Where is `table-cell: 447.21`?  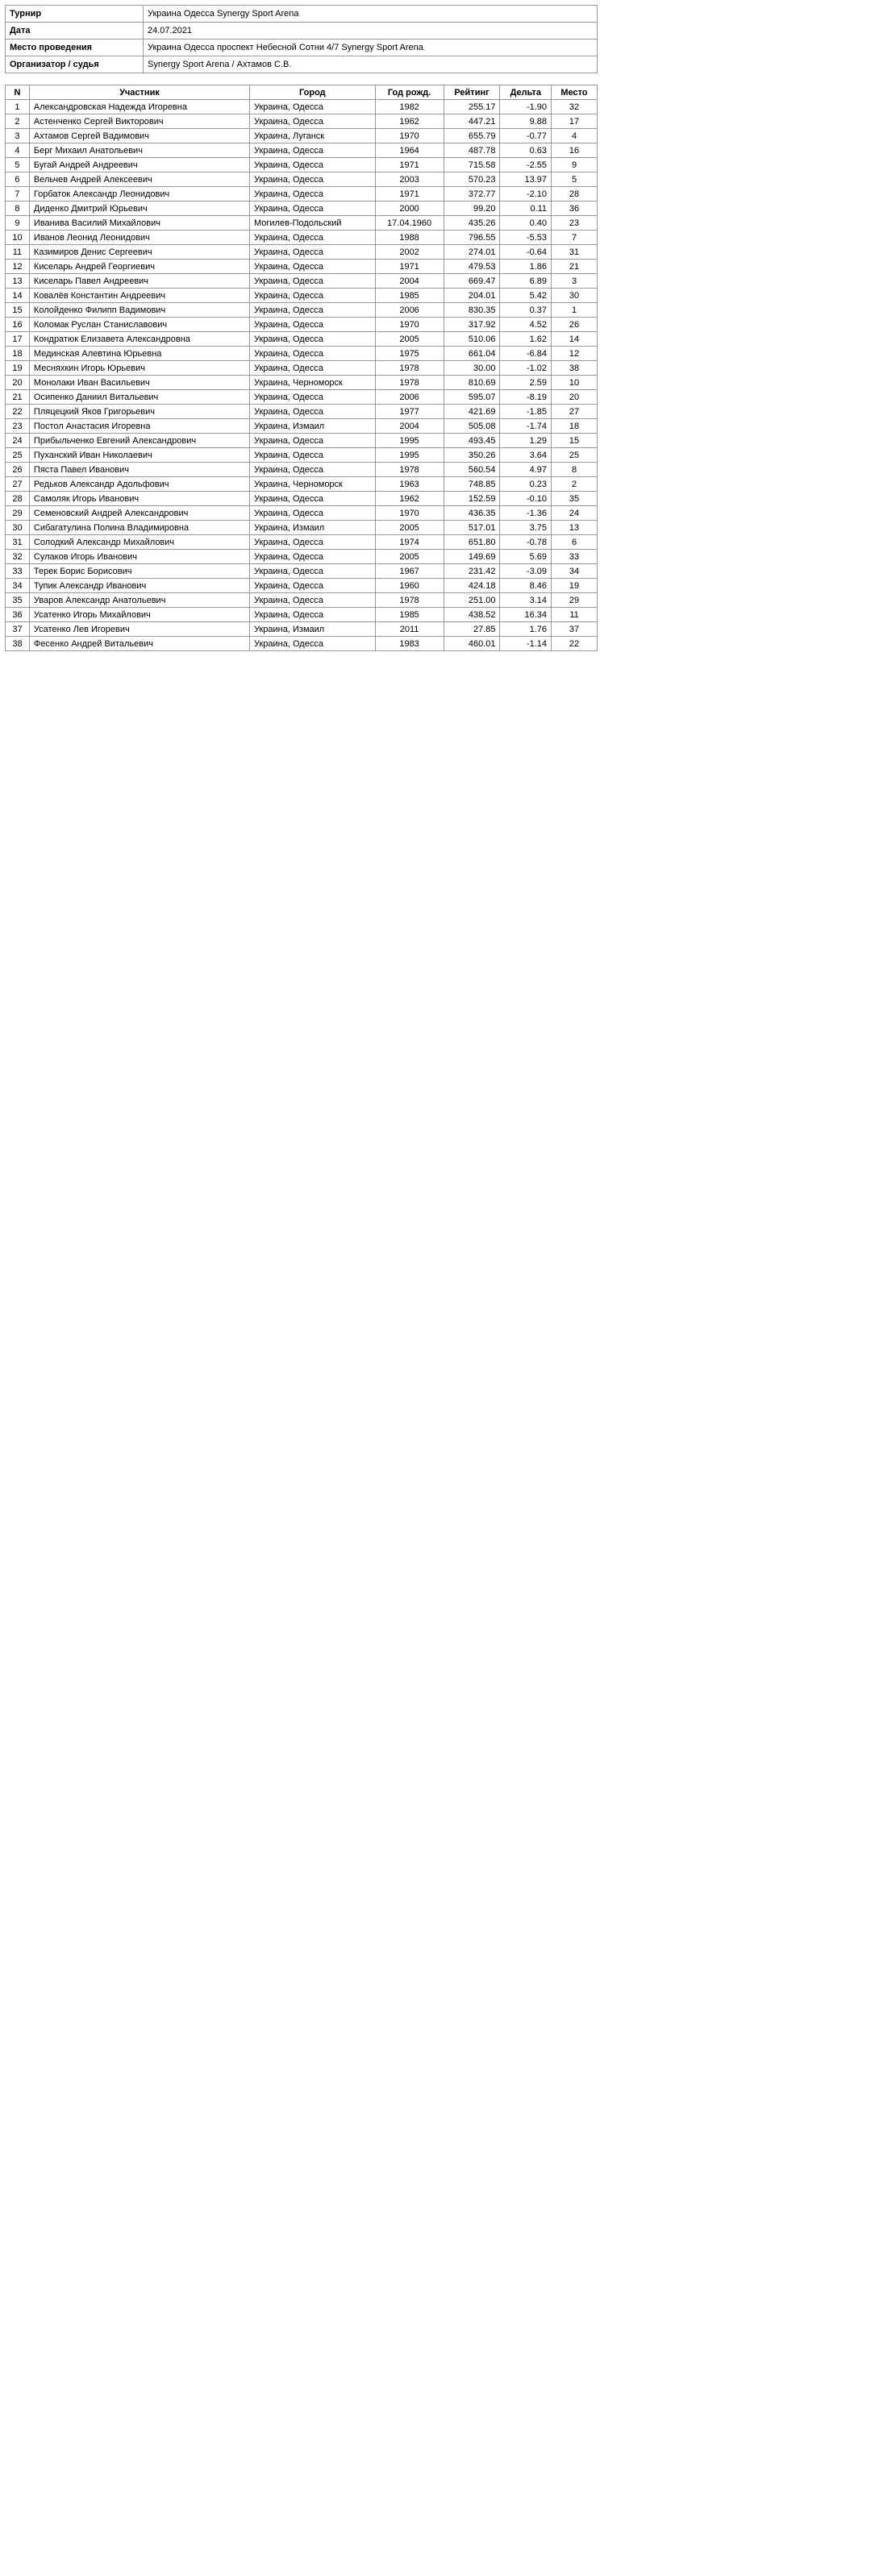 table-cell: 447.21 is located at coordinates (472, 121).